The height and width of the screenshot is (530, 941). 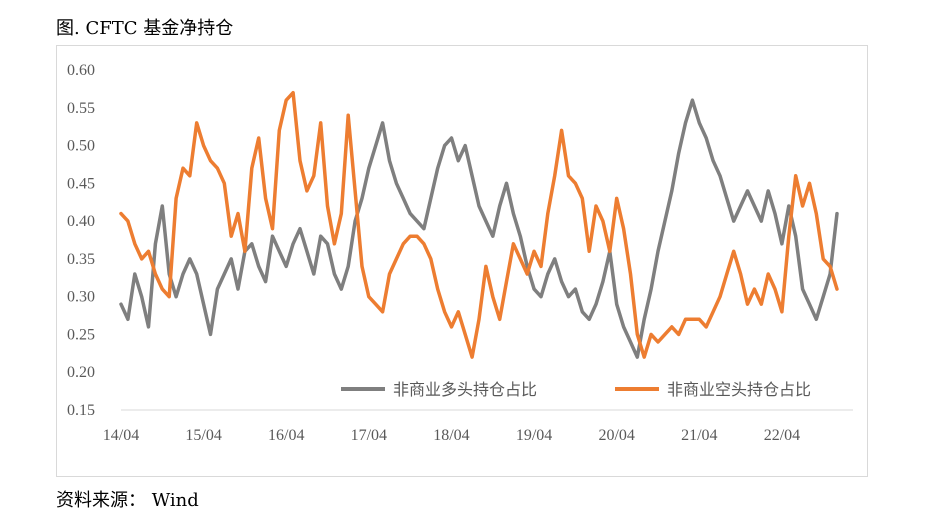 What do you see at coordinates (121, 435) in the screenshot?
I see `x-tick-label: 14/04` at bounding box center [121, 435].